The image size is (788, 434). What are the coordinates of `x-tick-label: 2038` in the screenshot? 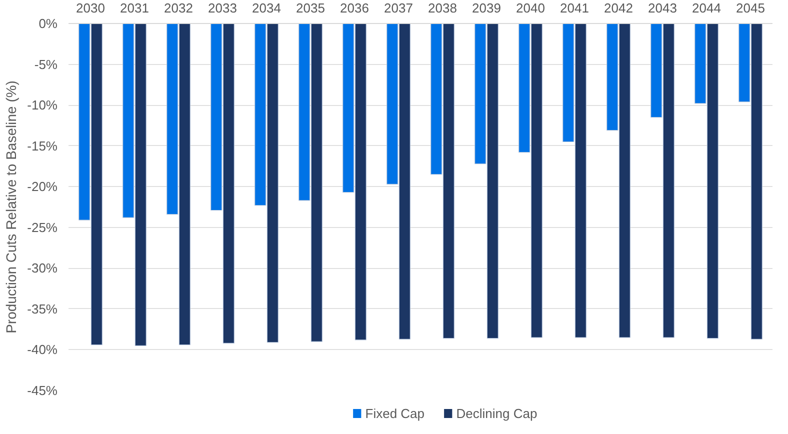 It's located at (442, 8).